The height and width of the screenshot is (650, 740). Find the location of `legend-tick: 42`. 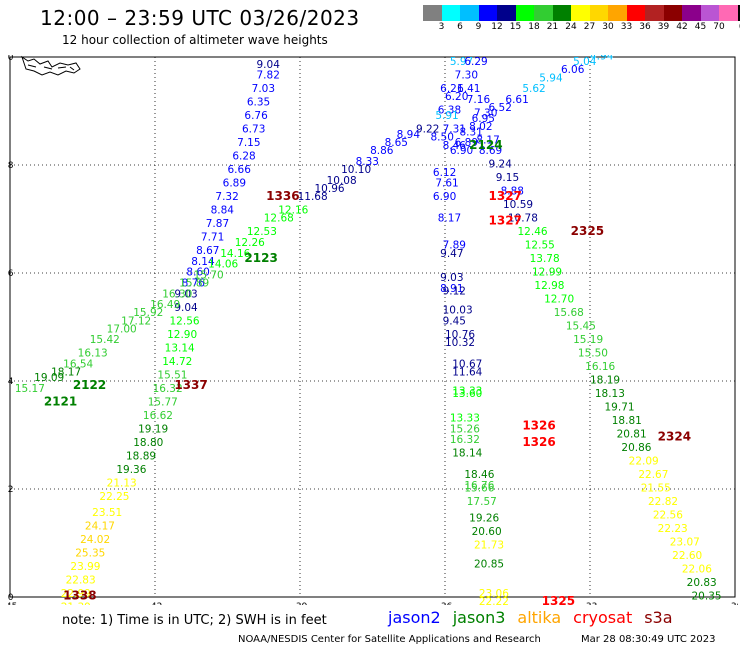

legend-tick: 42 is located at coordinates (682, 27).